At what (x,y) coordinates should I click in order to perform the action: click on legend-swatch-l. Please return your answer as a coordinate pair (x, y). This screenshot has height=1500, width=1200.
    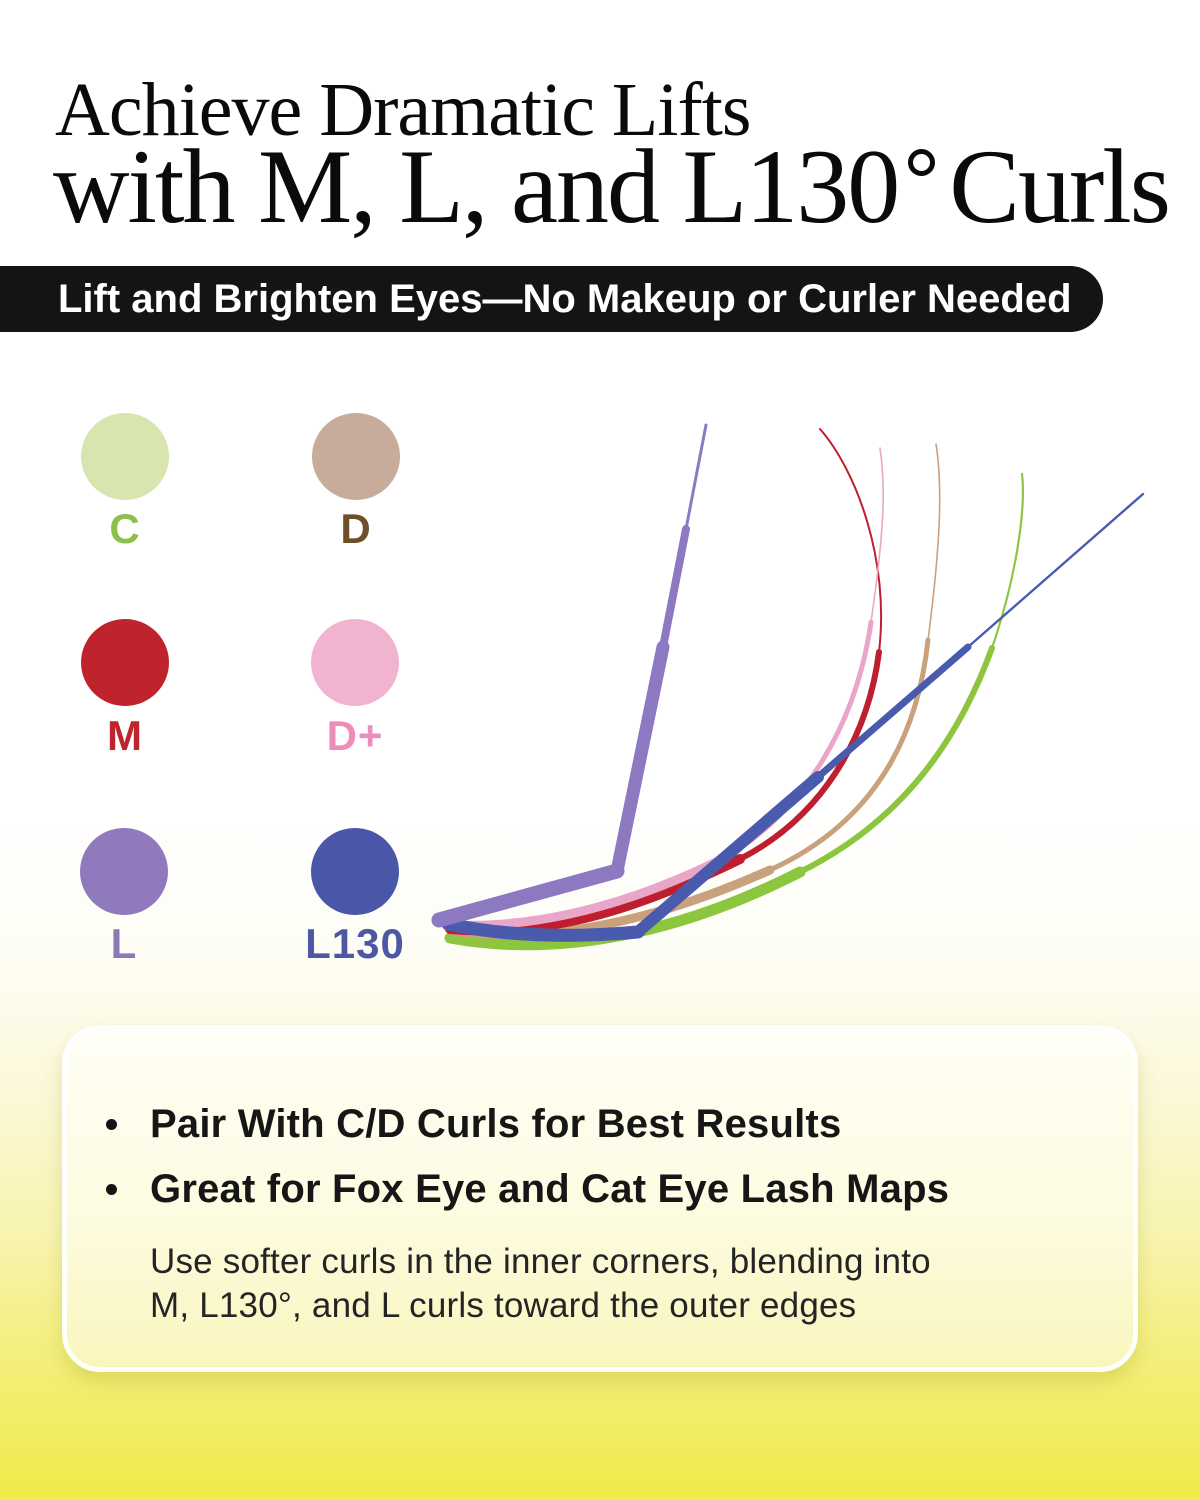
    Looking at the image, I should click on (124, 871).